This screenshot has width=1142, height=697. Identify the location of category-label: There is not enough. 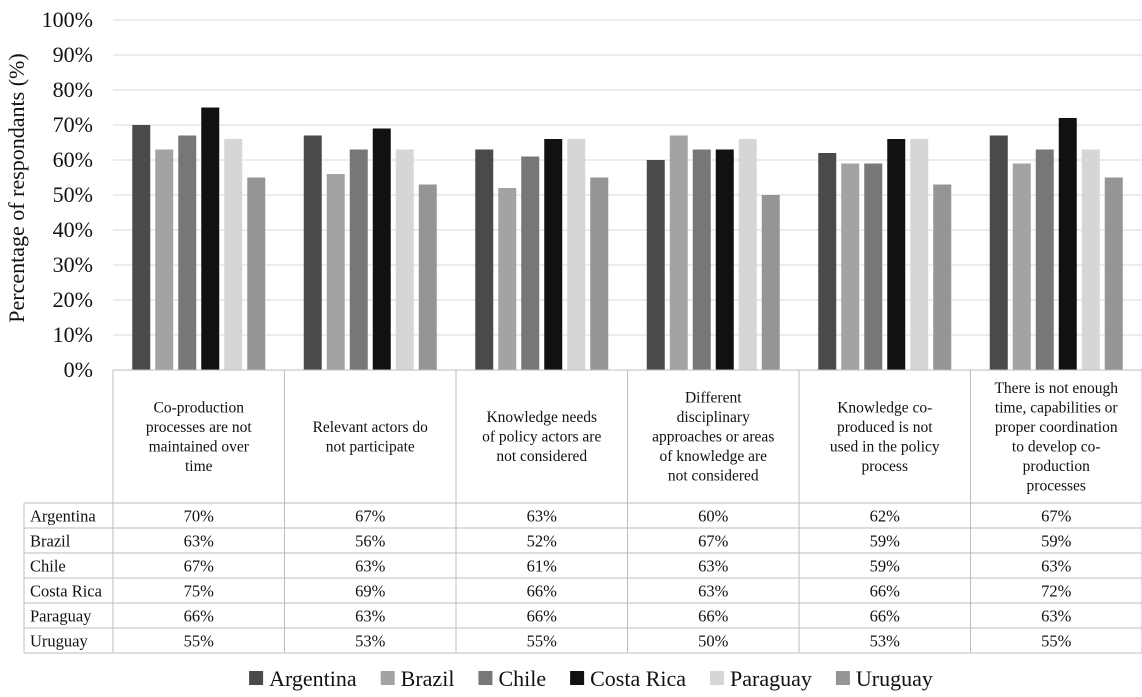
(1056, 388).